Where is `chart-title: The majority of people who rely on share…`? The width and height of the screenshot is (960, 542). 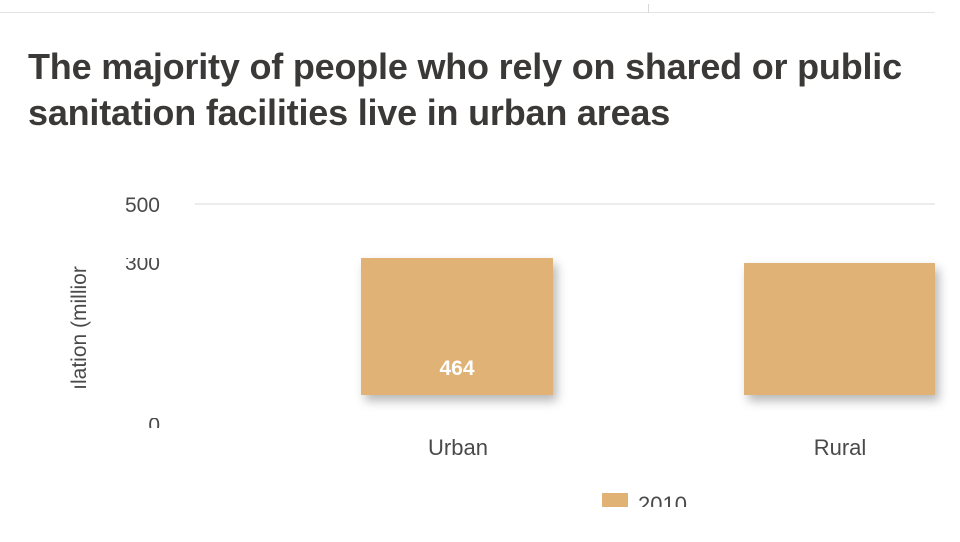
chart-title: The majority of people who rely on share… is located at coordinates (465, 89).